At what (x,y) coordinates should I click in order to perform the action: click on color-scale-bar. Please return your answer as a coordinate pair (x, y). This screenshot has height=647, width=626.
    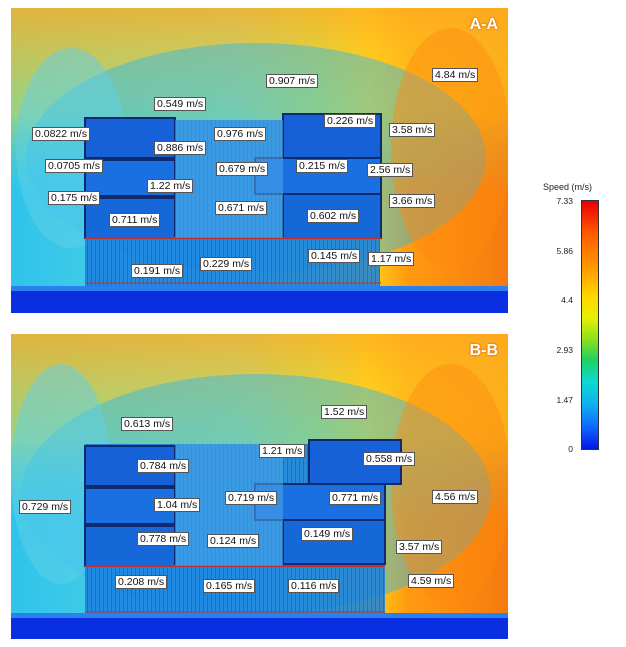
    Looking at the image, I should click on (590, 325).